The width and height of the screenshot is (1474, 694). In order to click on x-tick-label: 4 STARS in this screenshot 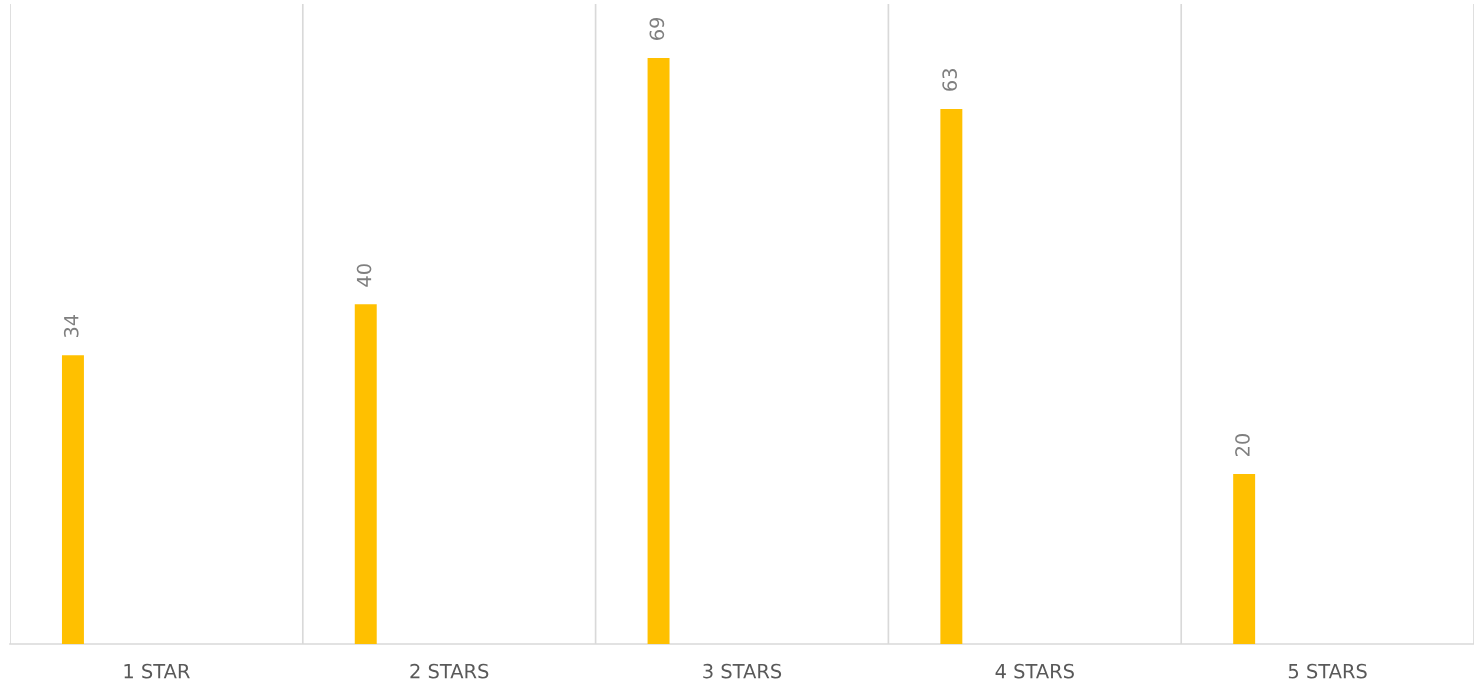, I will do `click(1034, 671)`.